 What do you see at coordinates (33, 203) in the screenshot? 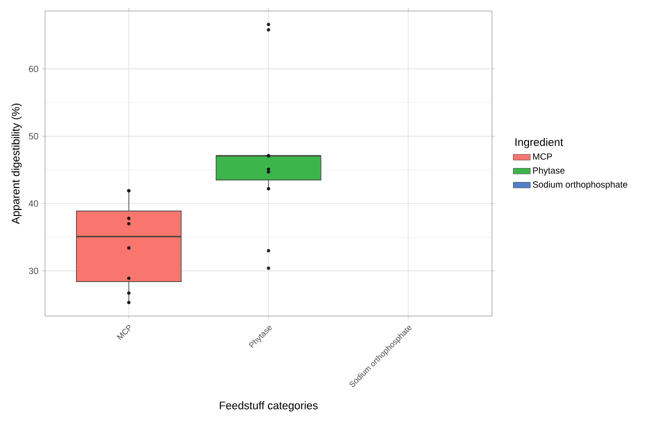
I see `y-tick-label: 40` at bounding box center [33, 203].